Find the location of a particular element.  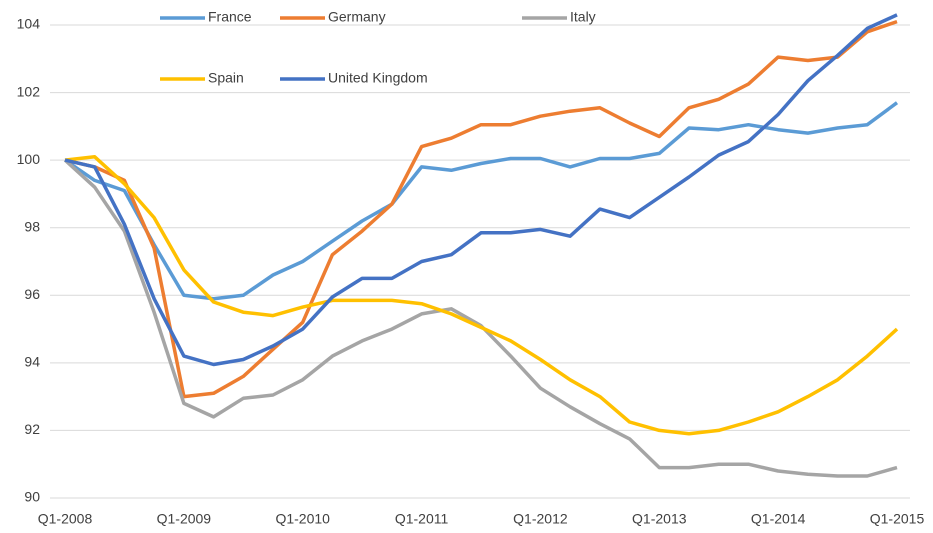

y-tick-label: 94 is located at coordinates (32, 362).